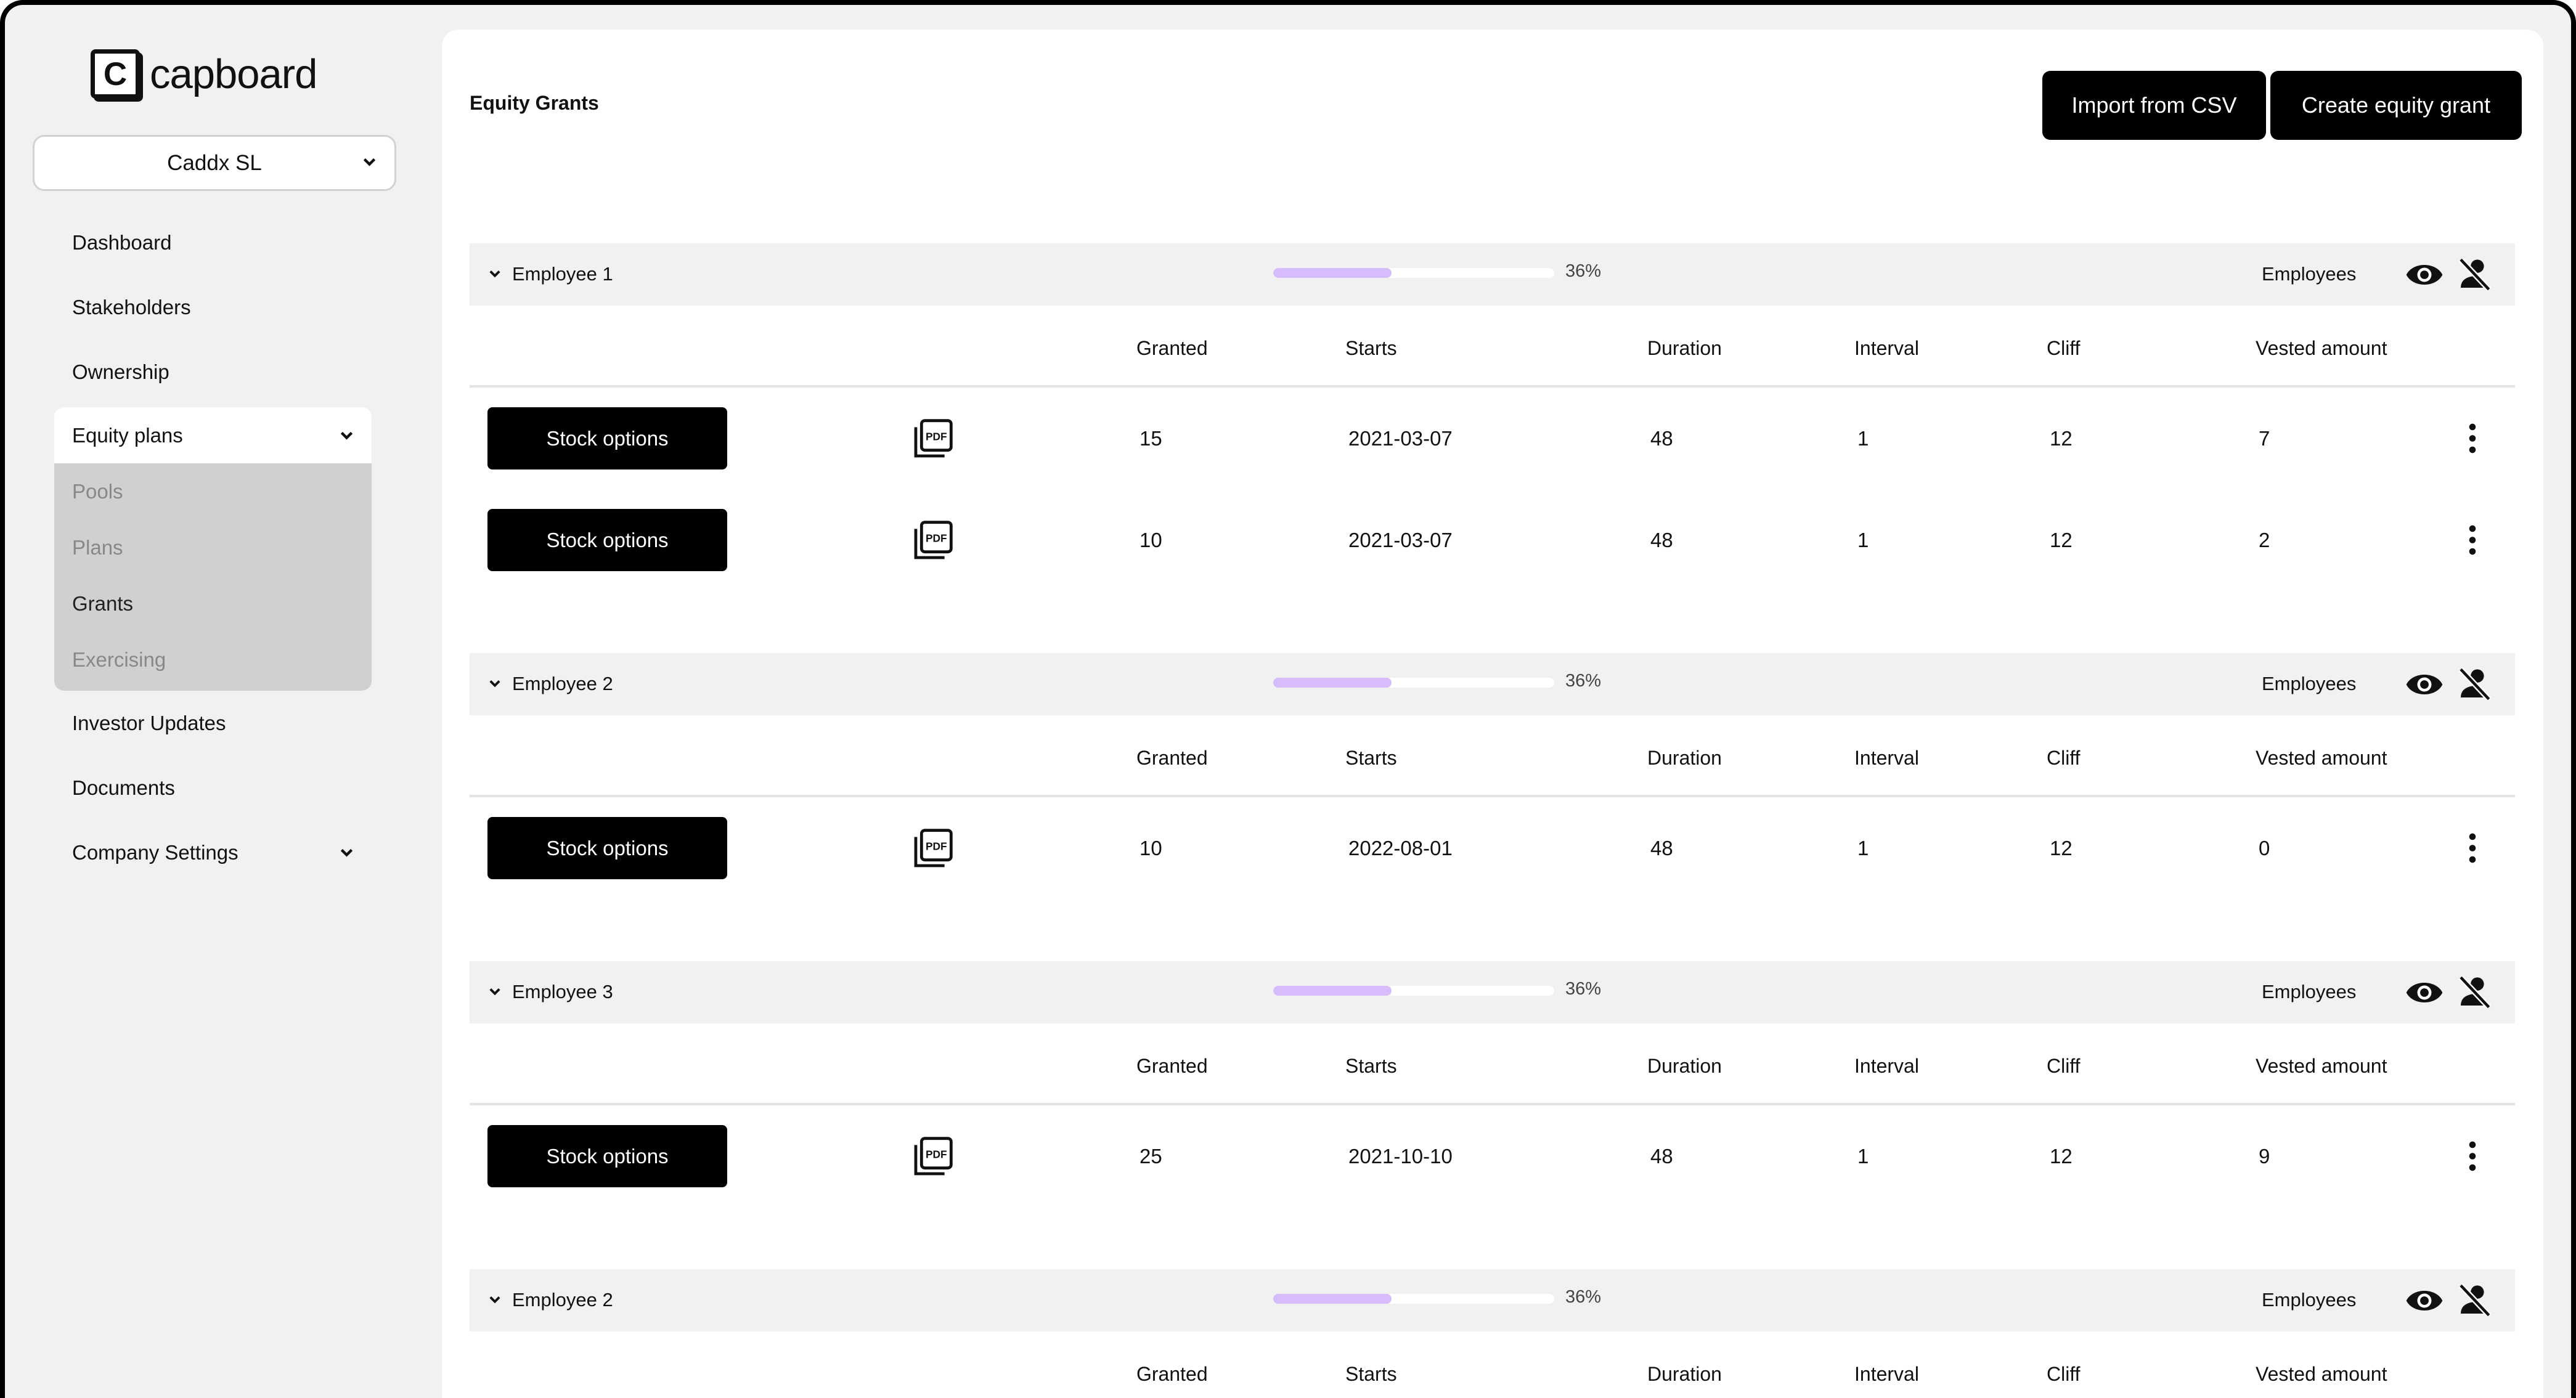  What do you see at coordinates (213, 723) in the screenshot?
I see `sidebar-item-investor-updates: Investor Updates` at bounding box center [213, 723].